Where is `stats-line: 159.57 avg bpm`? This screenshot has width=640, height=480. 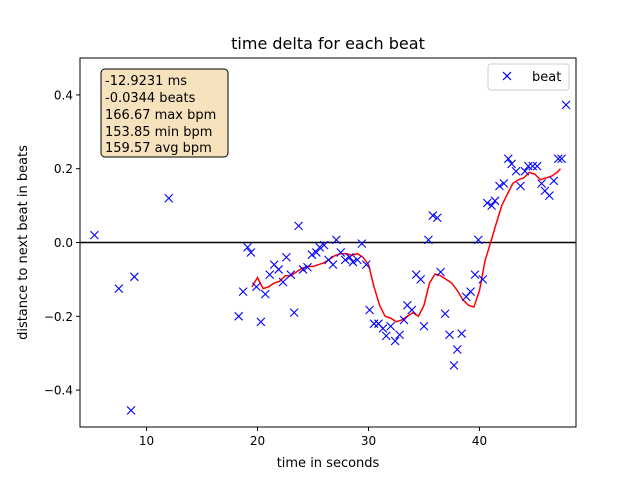 stats-line: 159.57 avg bpm is located at coordinates (158, 148).